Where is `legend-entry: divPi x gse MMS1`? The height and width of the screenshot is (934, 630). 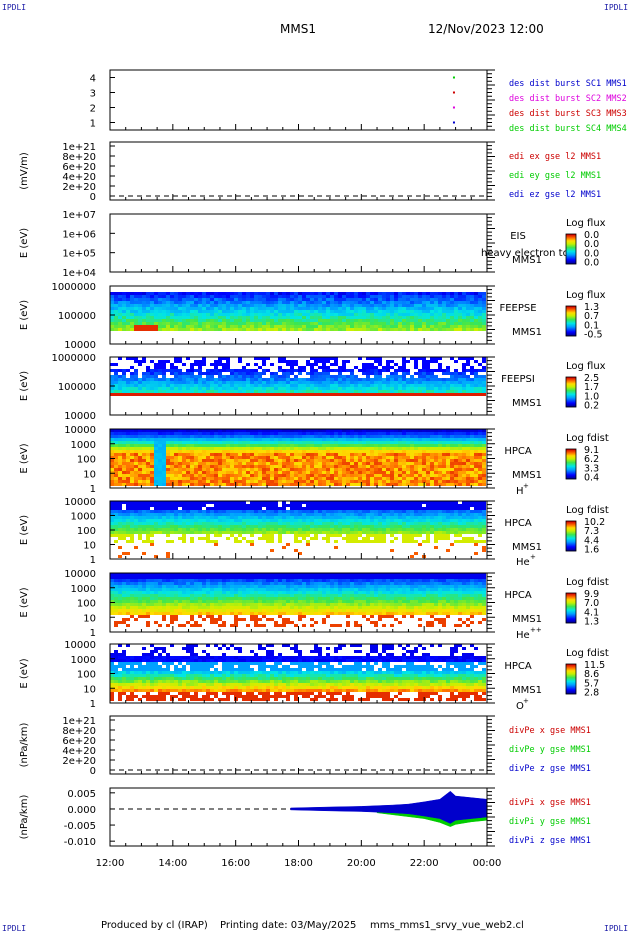 legend-entry: divPi x gse MMS1 is located at coordinates (550, 803).